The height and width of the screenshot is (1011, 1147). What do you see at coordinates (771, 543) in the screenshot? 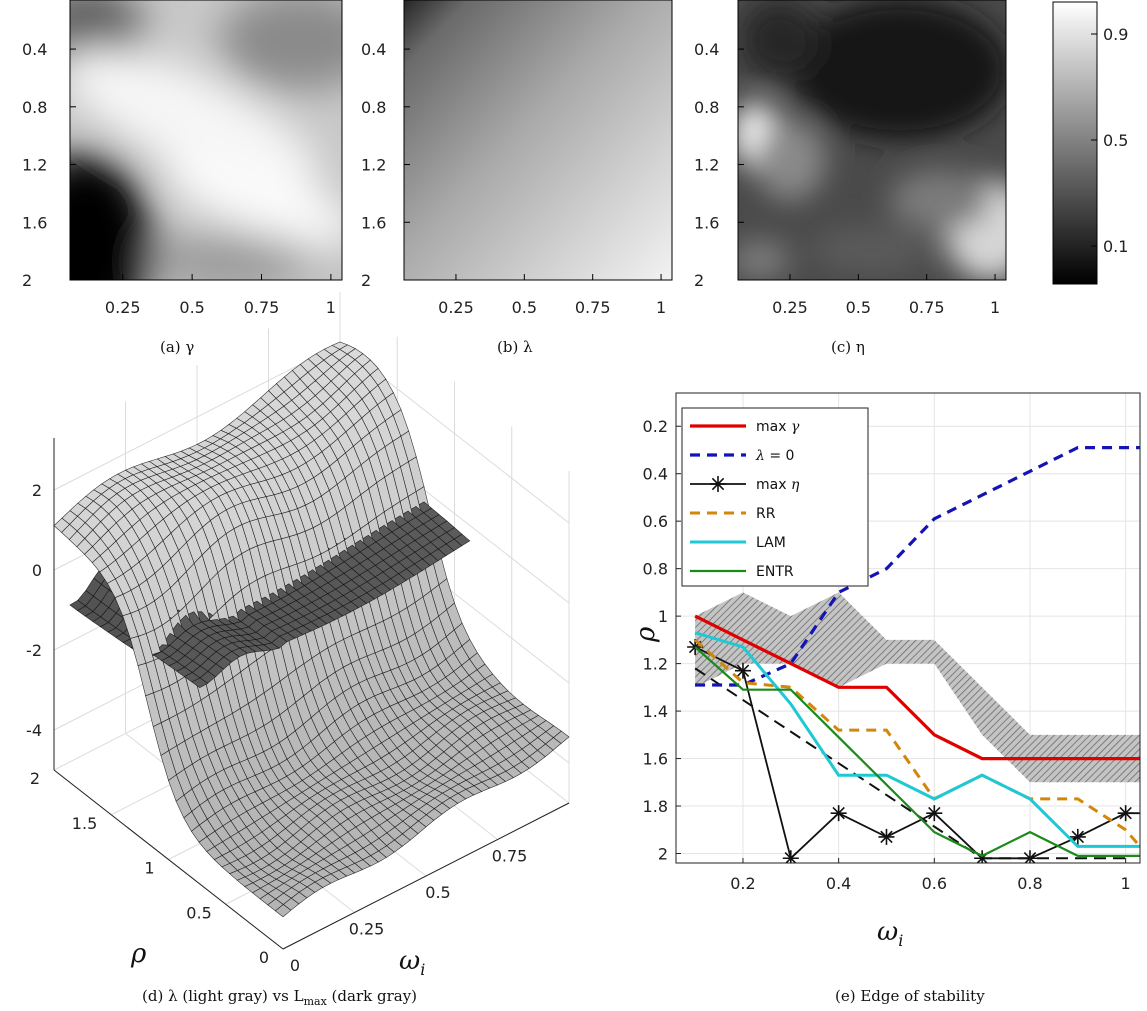
I see `legend-entry-4: LAM` at bounding box center [771, 543].